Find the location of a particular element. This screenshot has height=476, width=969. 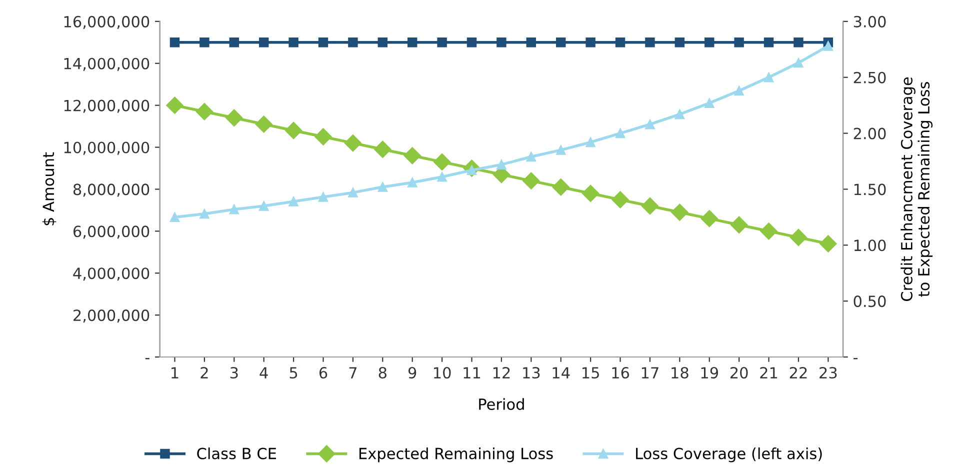

y-tick-label: 6,000,000 is located at coordinates (111, 232).